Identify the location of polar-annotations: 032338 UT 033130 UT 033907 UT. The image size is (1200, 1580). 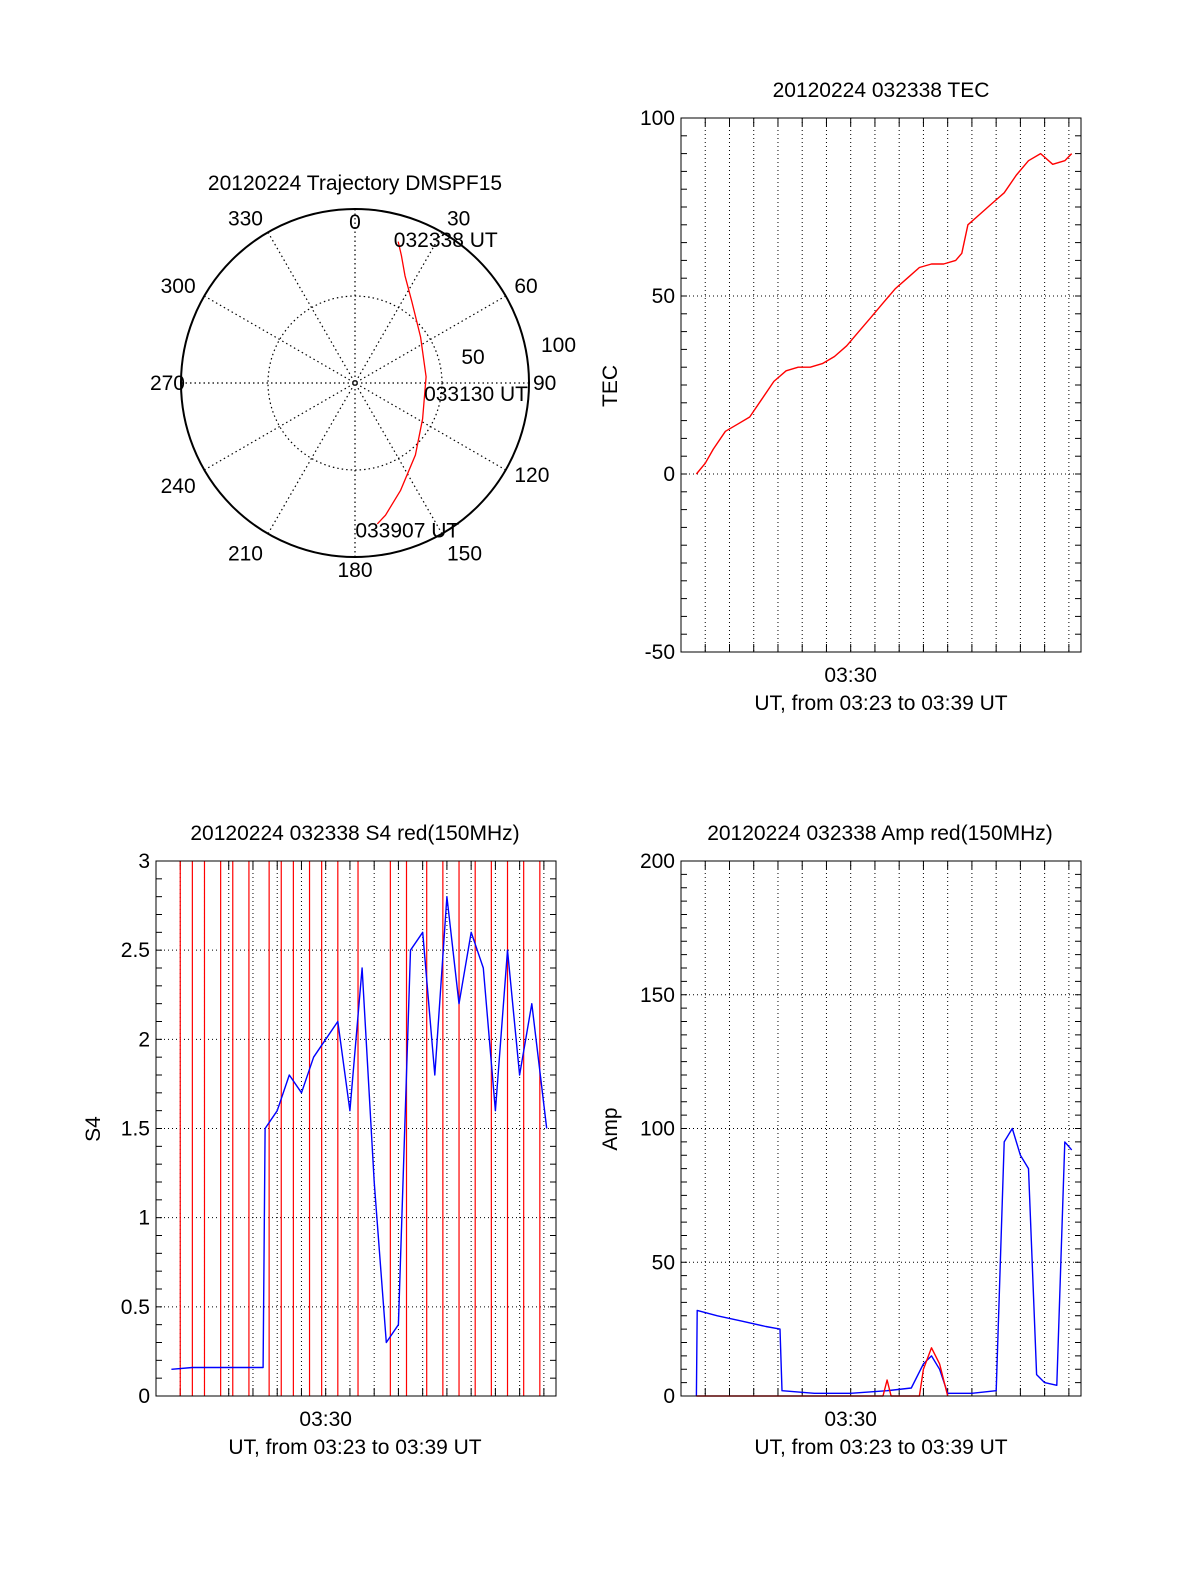
(441, 386).